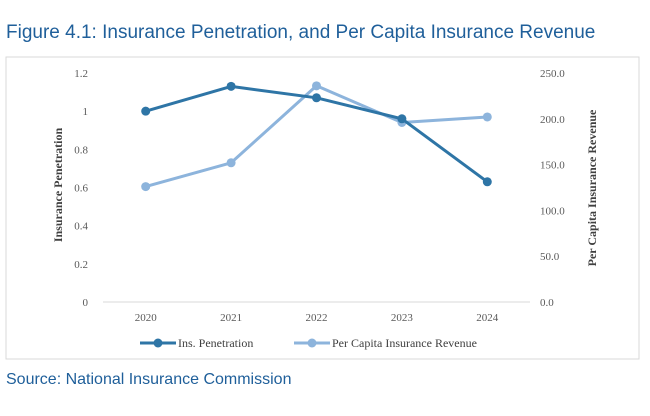 This screenshot has height=416, width=650. I want to click on x-tick-label: 2021, so click(231, 318).